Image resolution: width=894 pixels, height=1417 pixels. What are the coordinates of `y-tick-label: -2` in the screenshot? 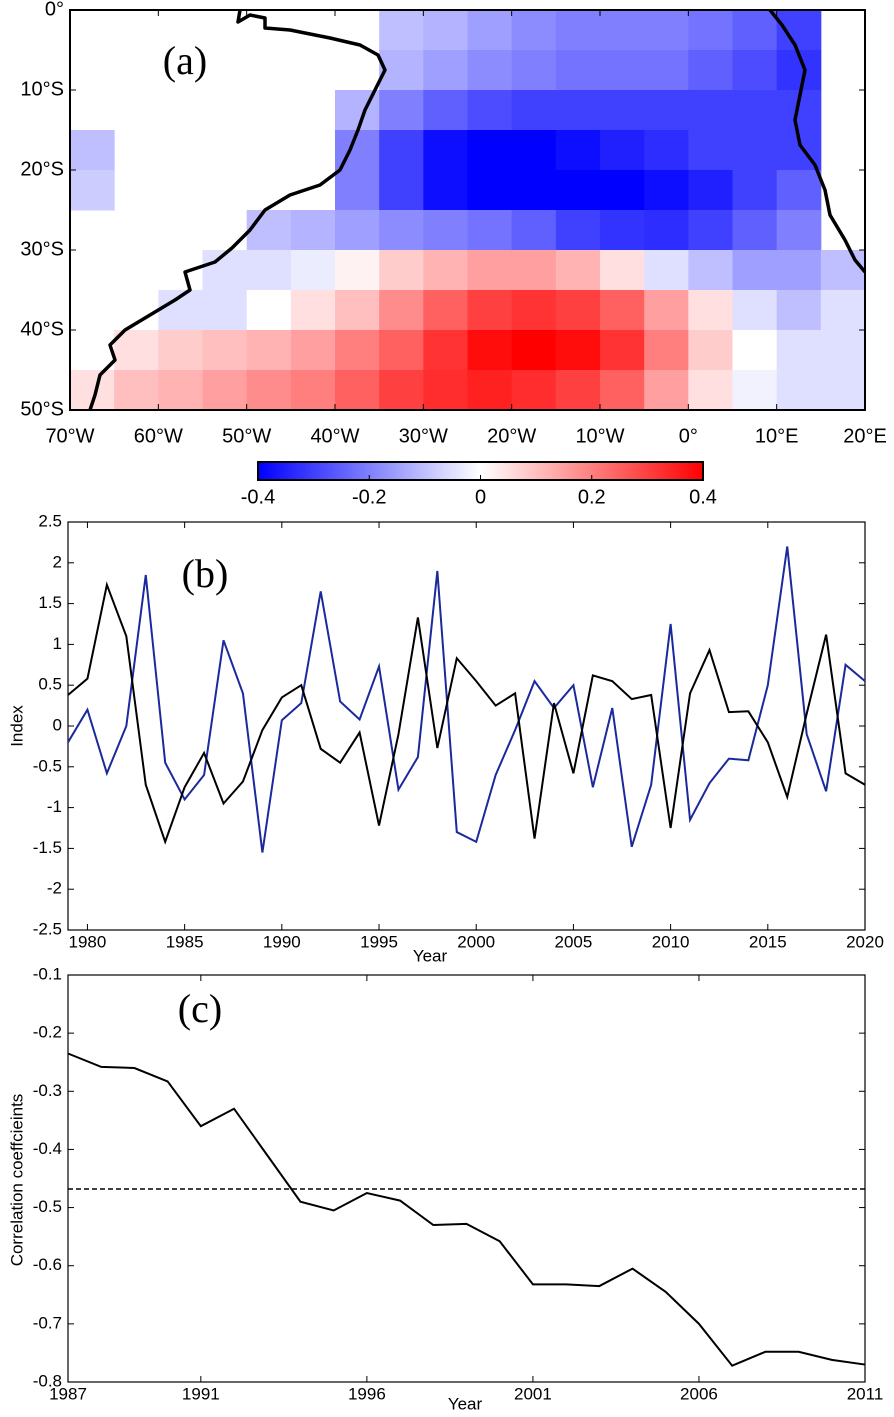 It's located at (54, 888).